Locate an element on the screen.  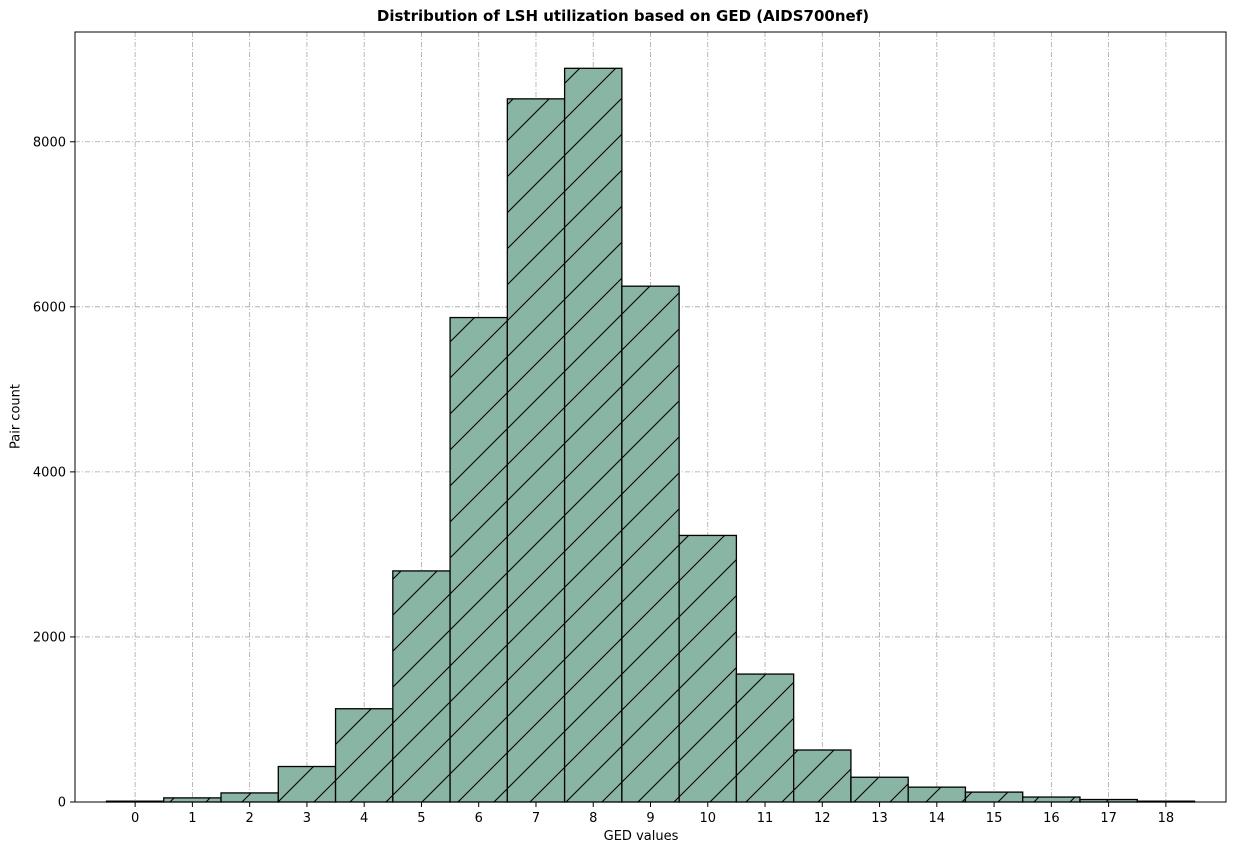
x-tick-label: 17 is located at coordinates (1108, 818).